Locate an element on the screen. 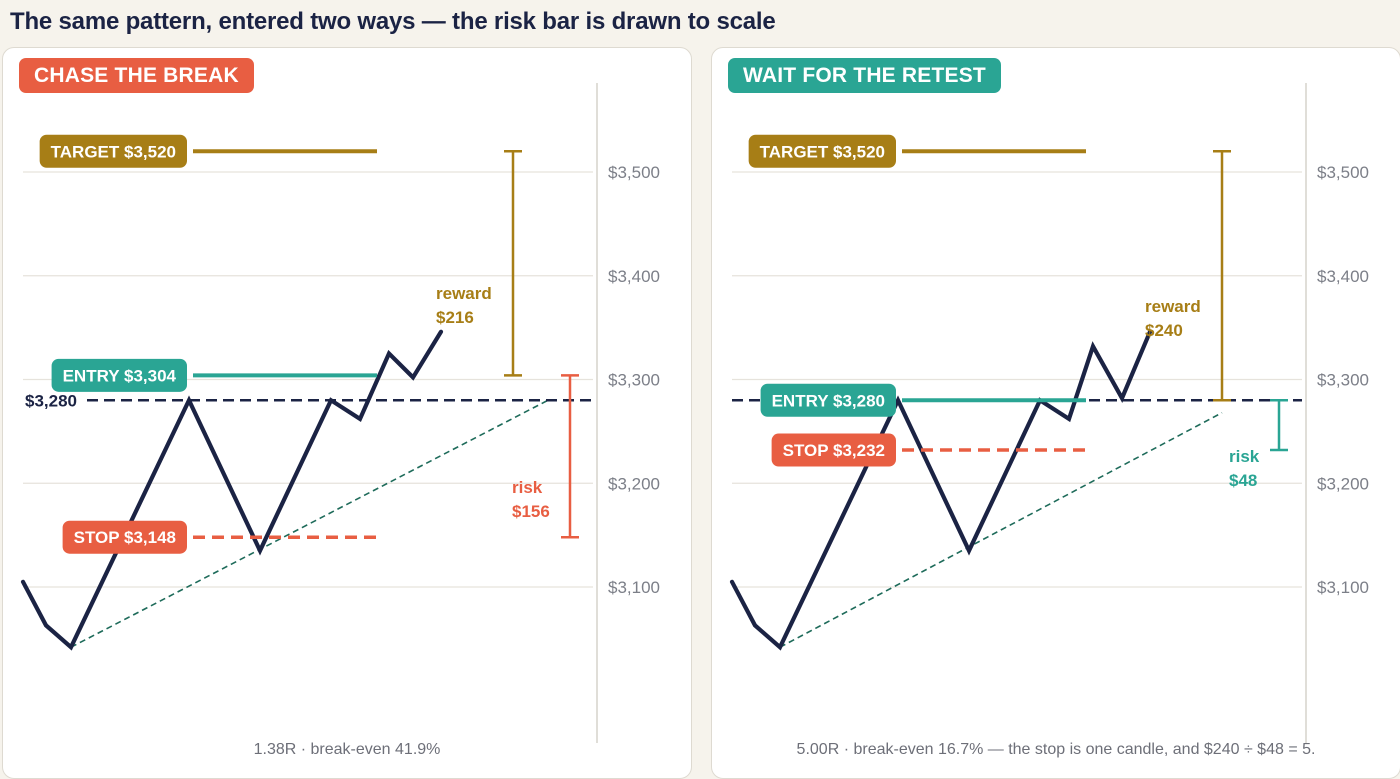 Image resolution: width=1400 pixels, height=779 pixels. entry-label: ENTRY $3,304 is located at coordinates (120, 375).